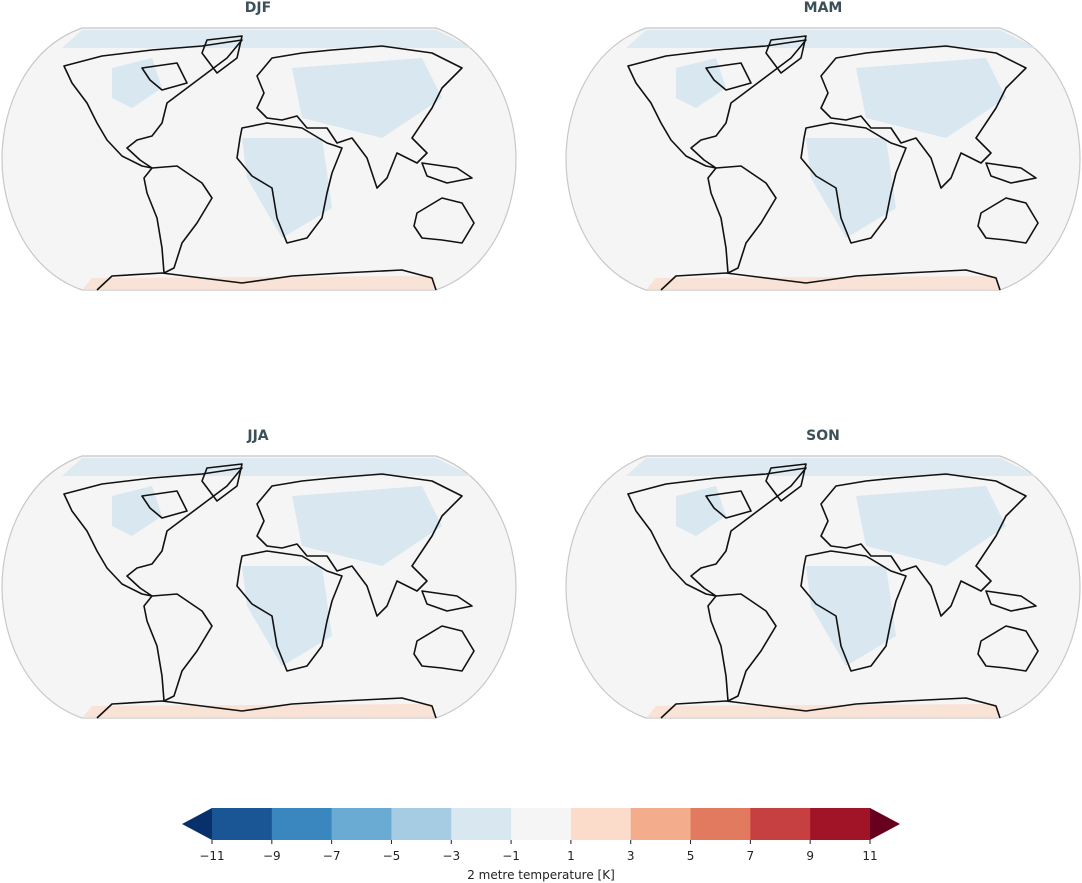 The height and width of the screenshot is (883, 1082). I want to click on tick-label: 3, so click(631, 856).